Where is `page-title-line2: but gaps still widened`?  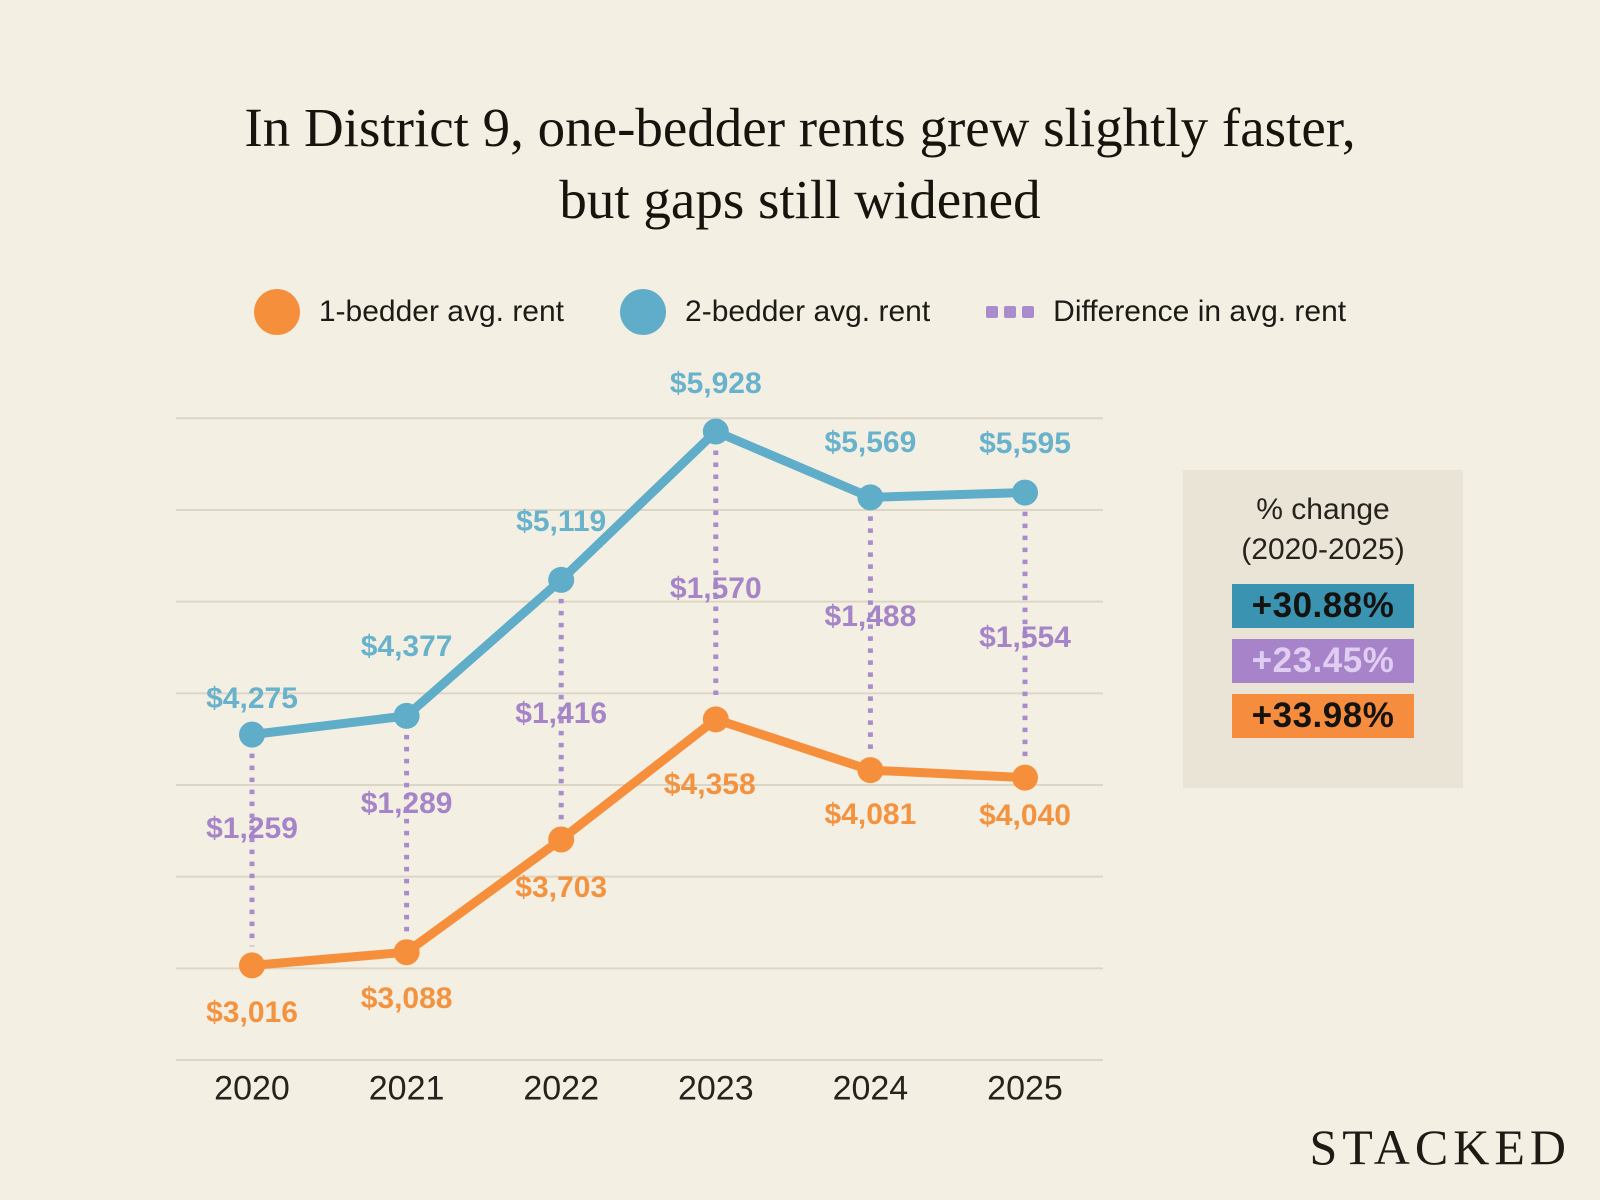
page-title-line2: but gaps still widened is located at coordinates (800, 199).